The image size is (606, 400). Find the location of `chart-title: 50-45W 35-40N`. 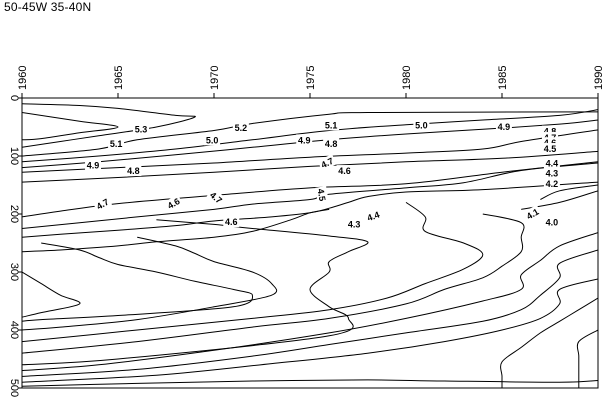

chart-title: 50-45W 35-40N is located at coordinates (48, 7).